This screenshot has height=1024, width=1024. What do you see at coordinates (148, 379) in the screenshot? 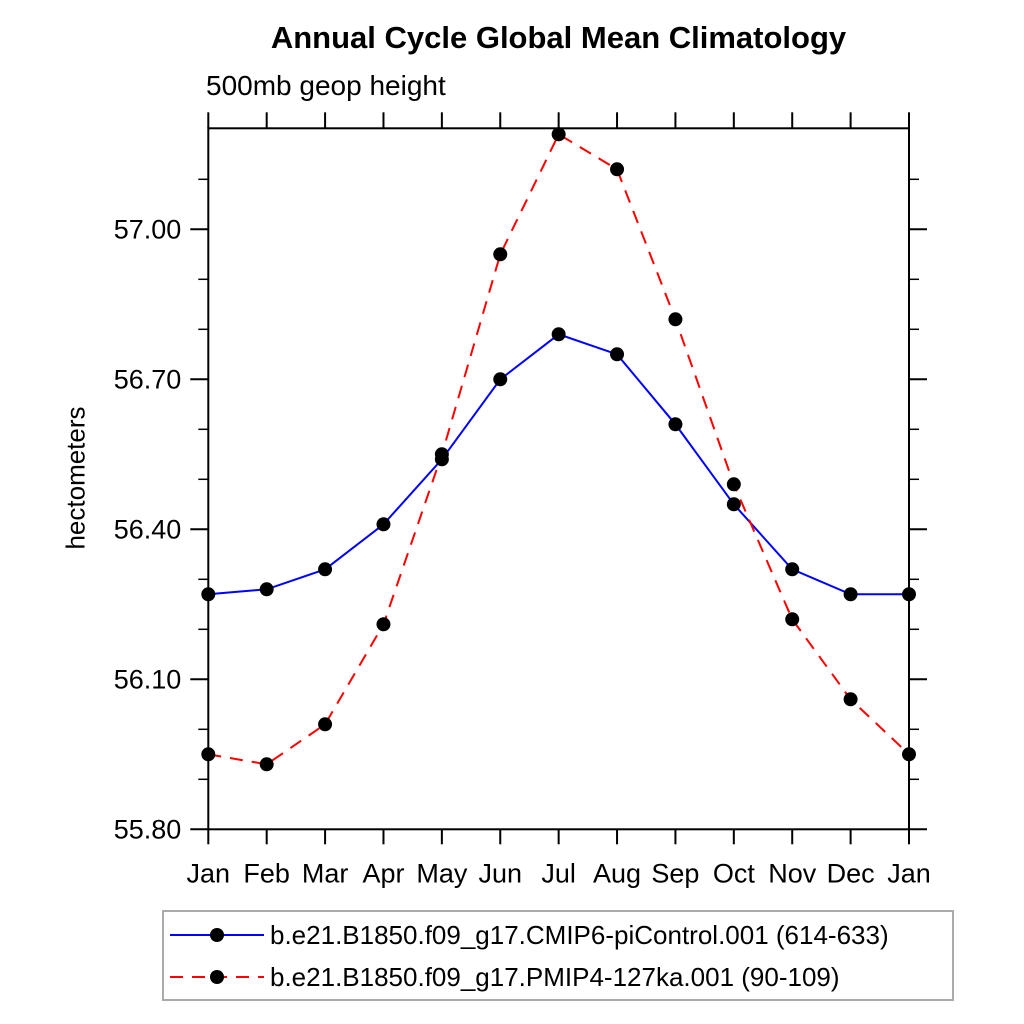
I see `y-tick-label: 56.70` at bounding box center [148, 379].